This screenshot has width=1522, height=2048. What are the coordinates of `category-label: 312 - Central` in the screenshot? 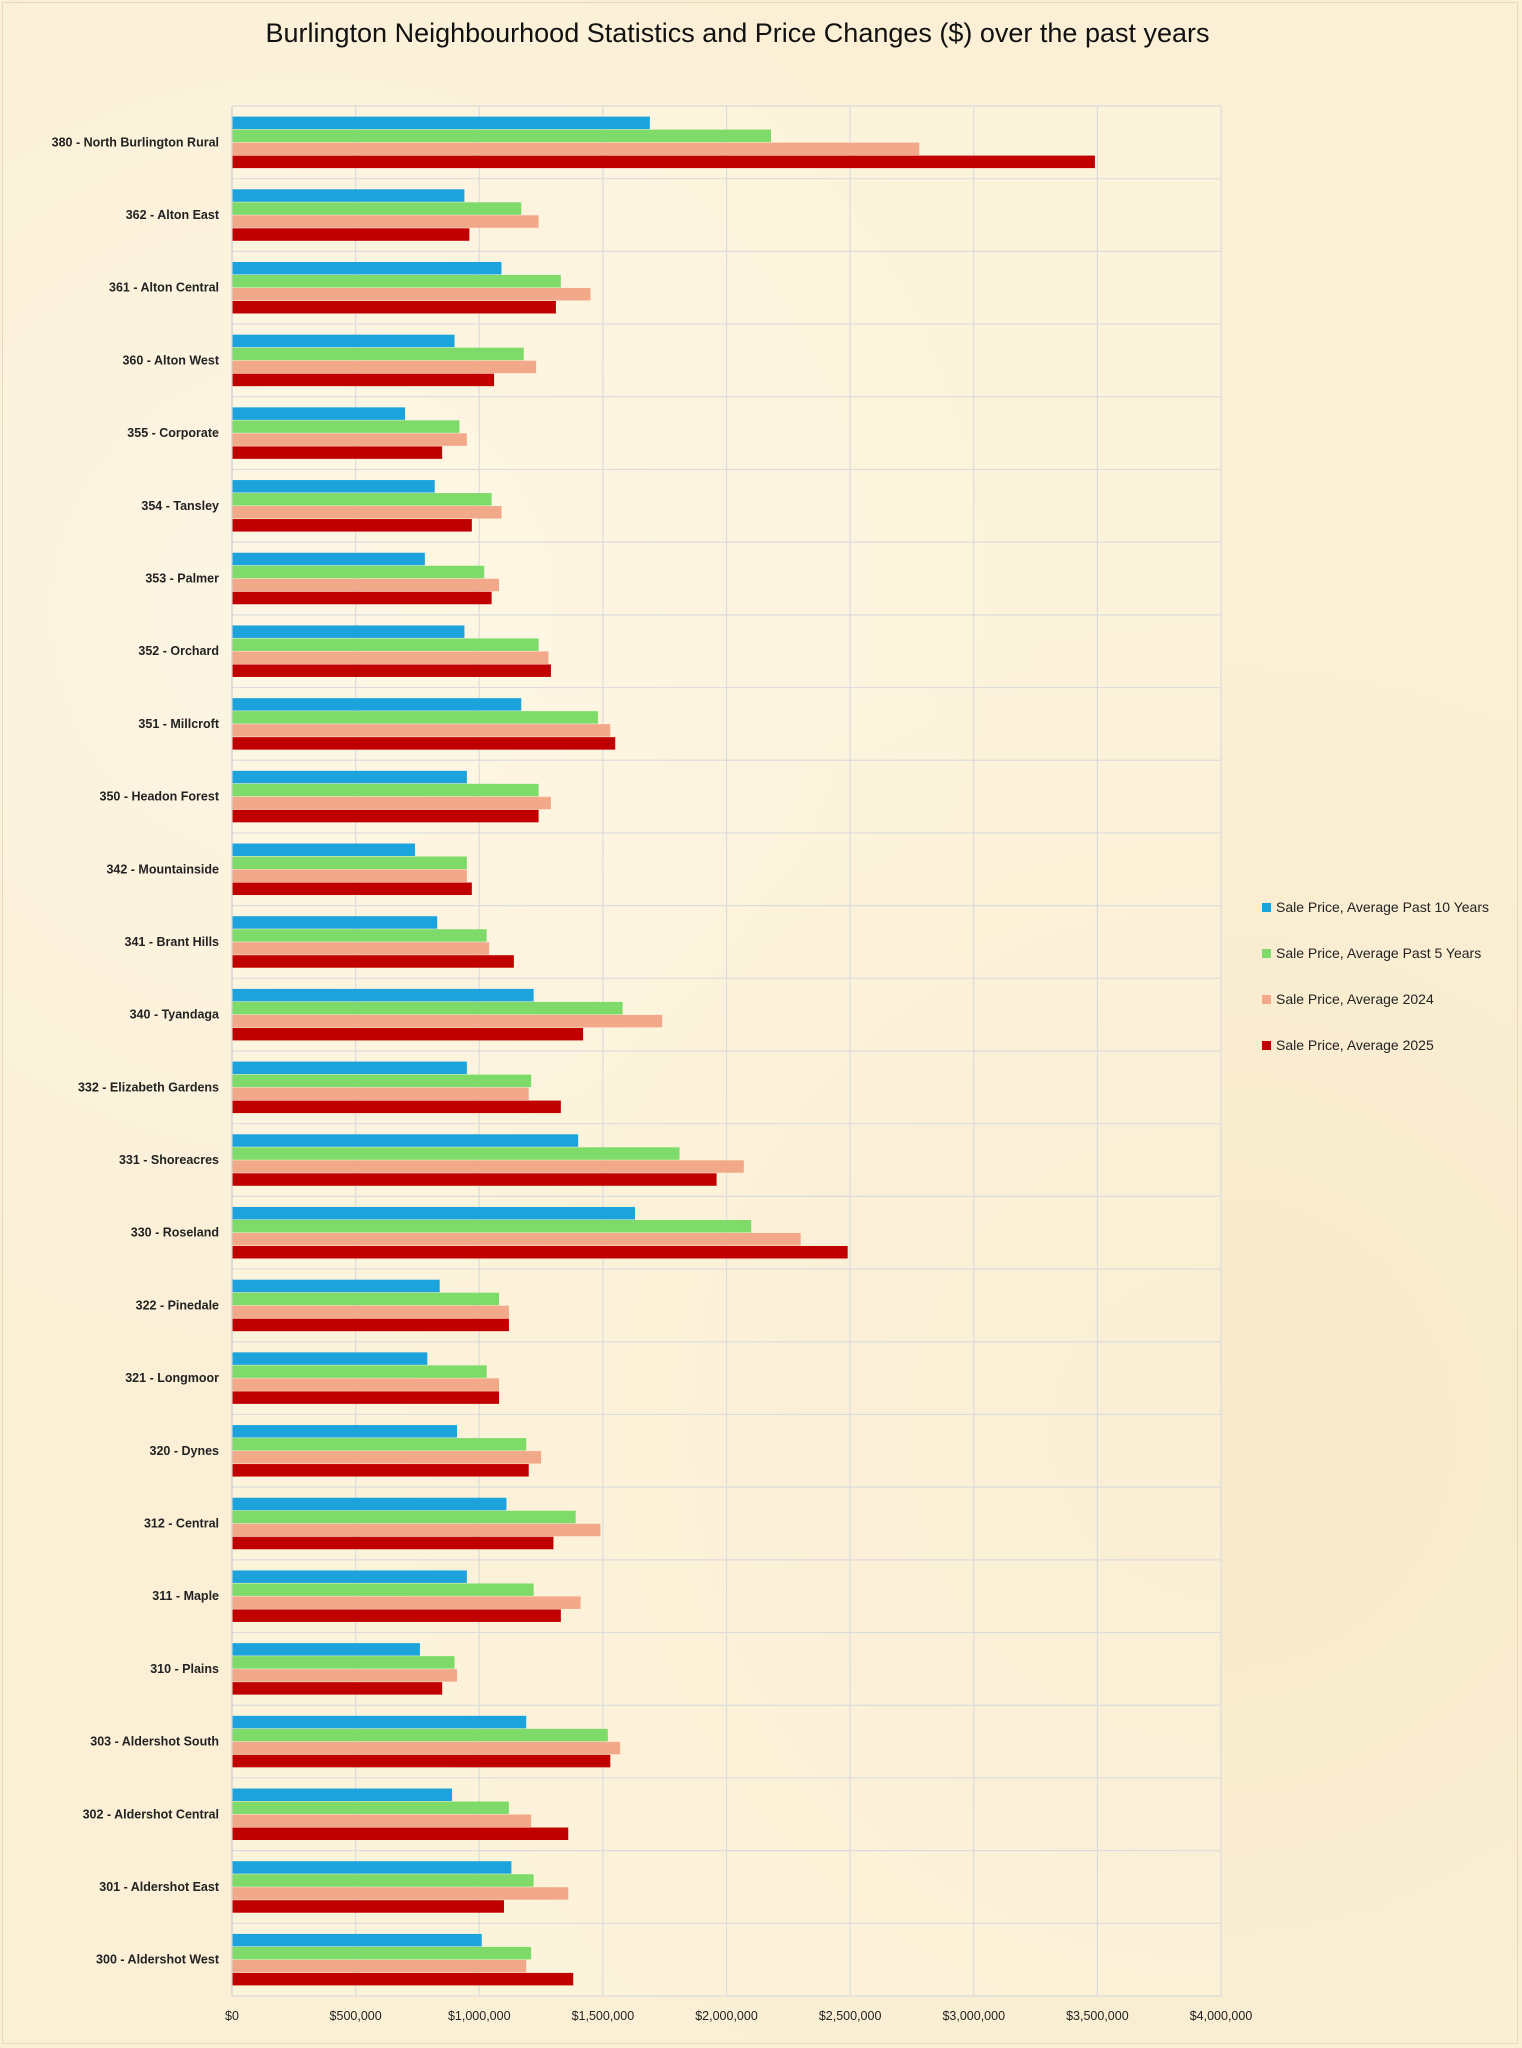 It's located at (181, 1524).